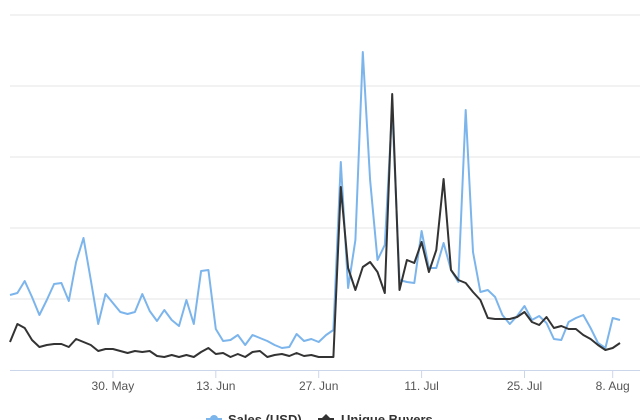  Describe the element at coordinates (265, 416) in the screenshot. I see `legend-label-sales: Sales (USD)` at that location.